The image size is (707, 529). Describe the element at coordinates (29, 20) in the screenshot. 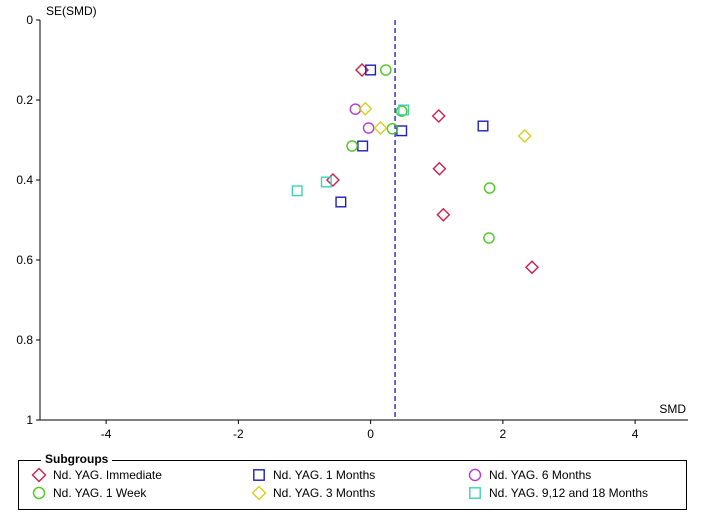

I see `y-tick-label: 0` at that location.